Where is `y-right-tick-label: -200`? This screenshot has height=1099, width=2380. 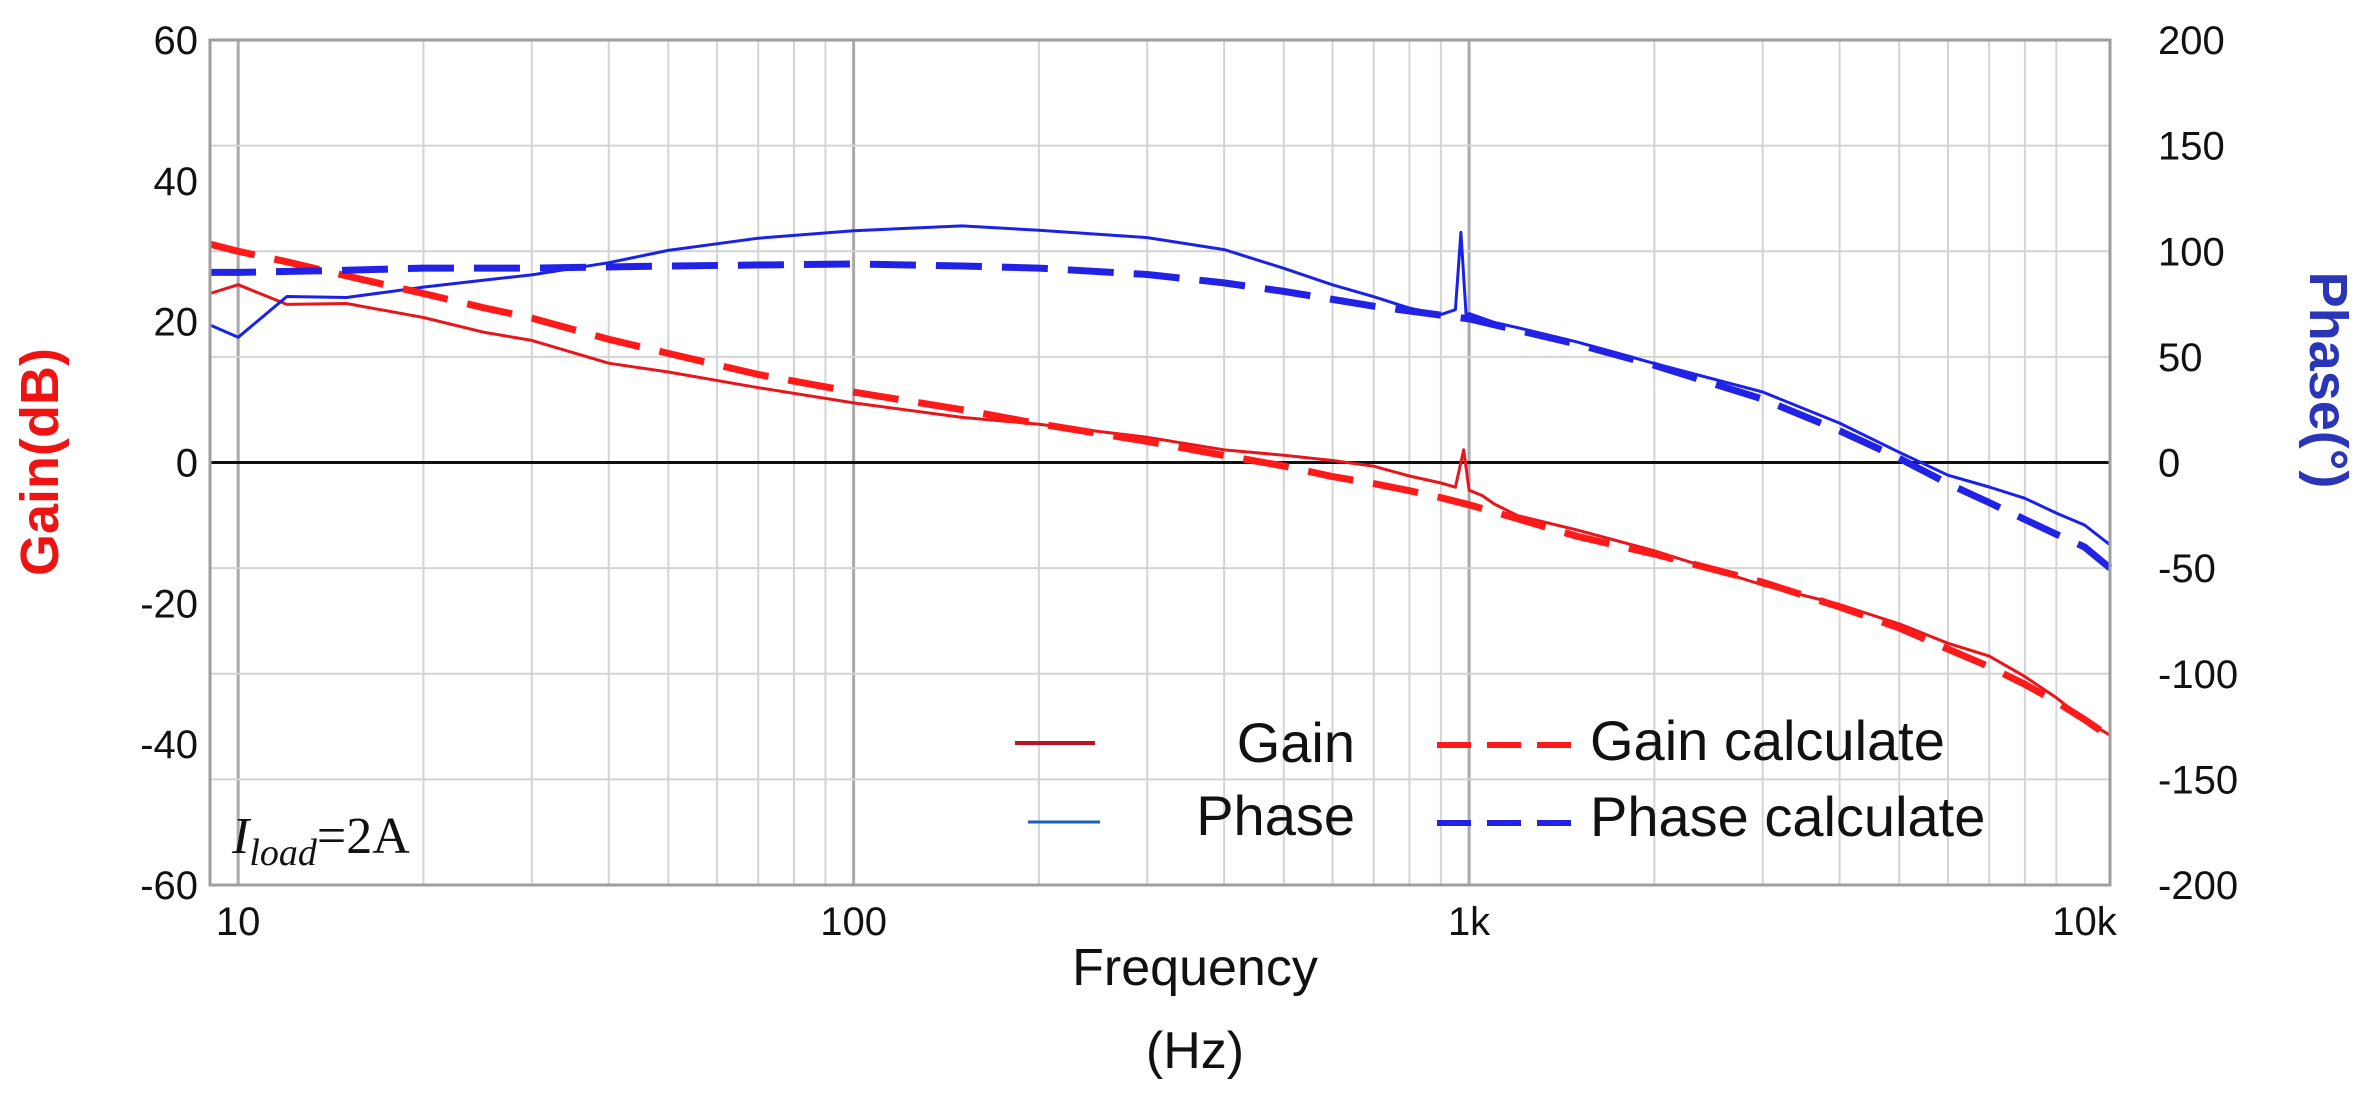
y-right-tick-label: -200 is located at coordinates (2198, 886).